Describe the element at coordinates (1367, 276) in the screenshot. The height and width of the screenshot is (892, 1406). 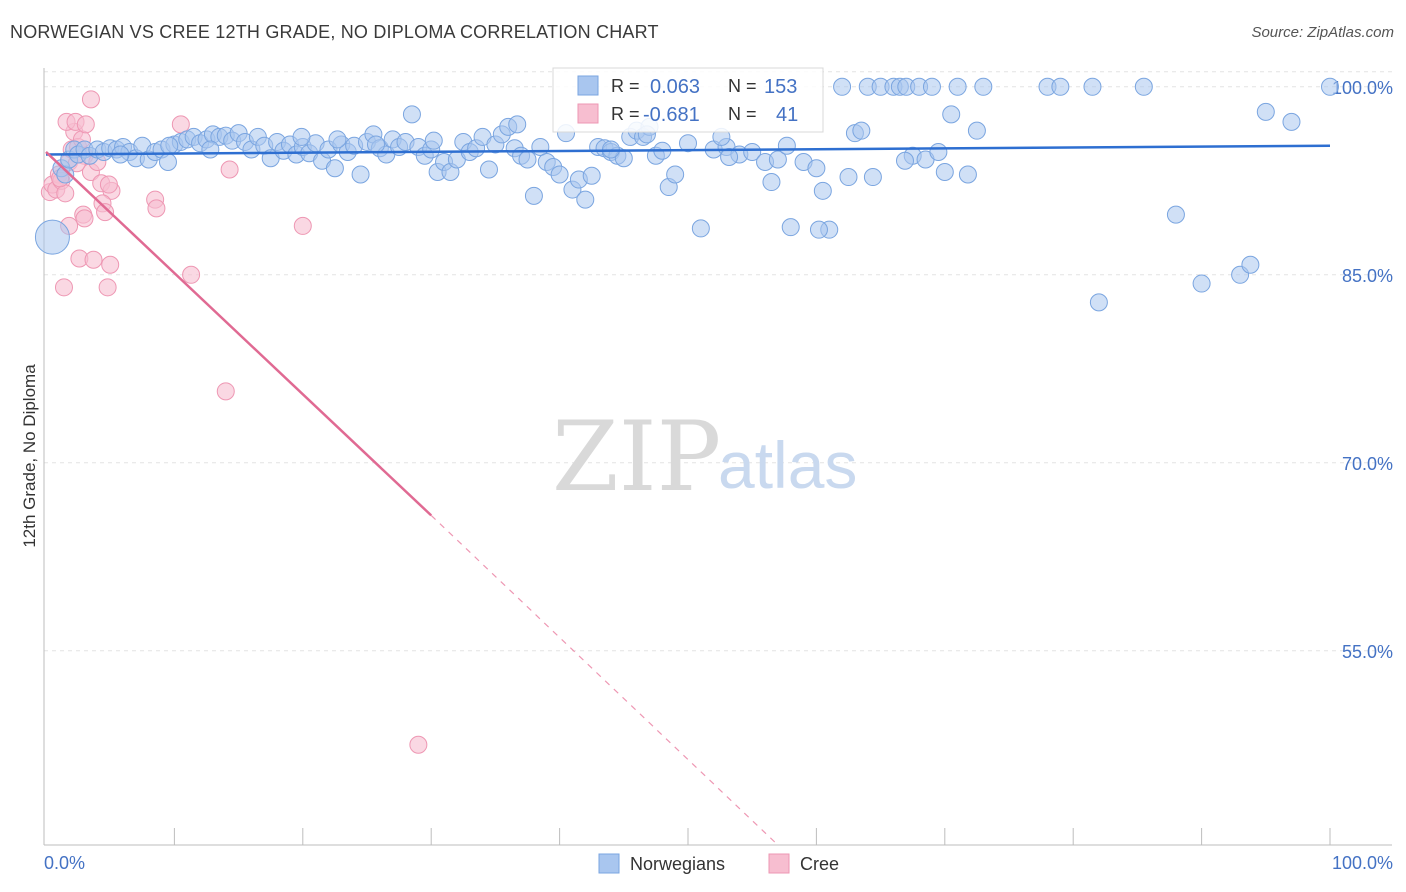
I see `y-tick-label: 85.0%` at that location.